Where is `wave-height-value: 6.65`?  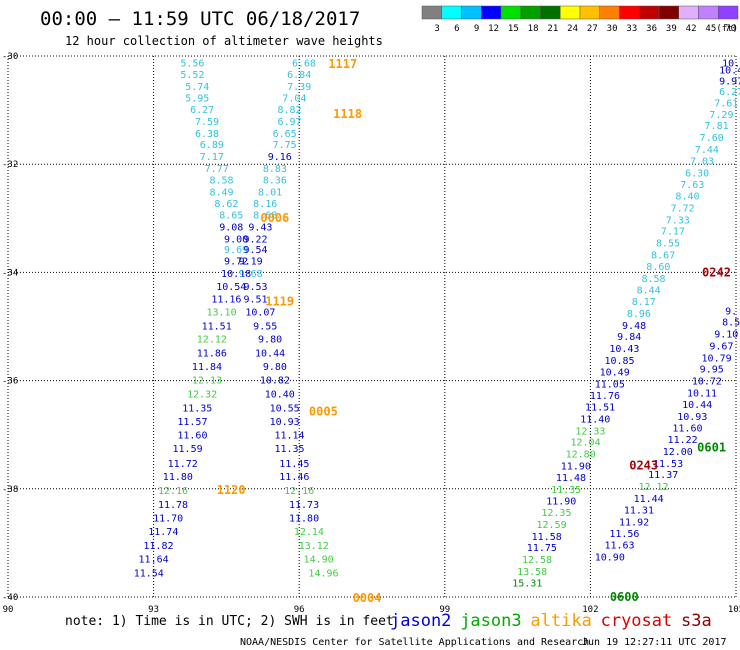
wave-height-value: 6.65 is located at coordinates (285, 134).